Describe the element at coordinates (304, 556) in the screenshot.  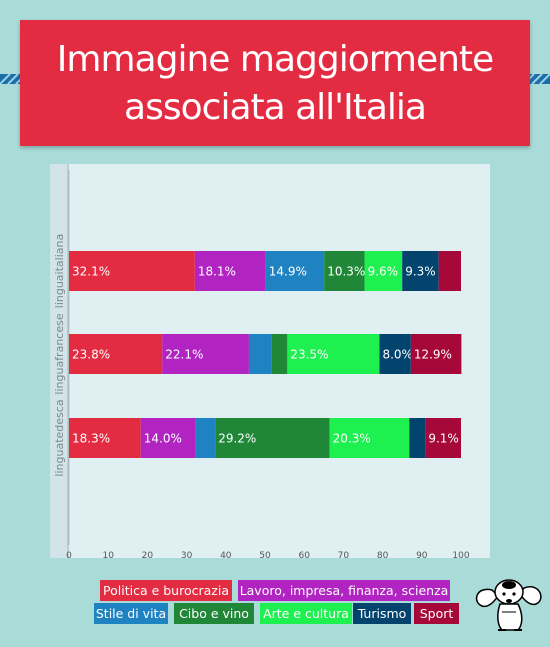
I see `x-tick-label: 60` at that location.